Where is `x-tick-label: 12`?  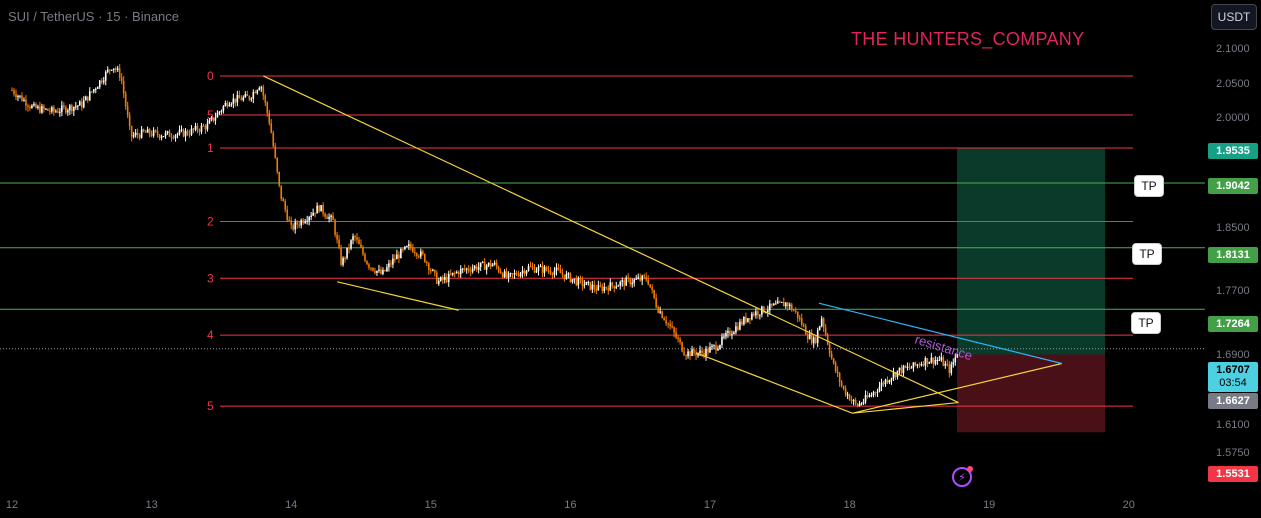
x-tick-label: 12 is located at coordinates (12, 505).